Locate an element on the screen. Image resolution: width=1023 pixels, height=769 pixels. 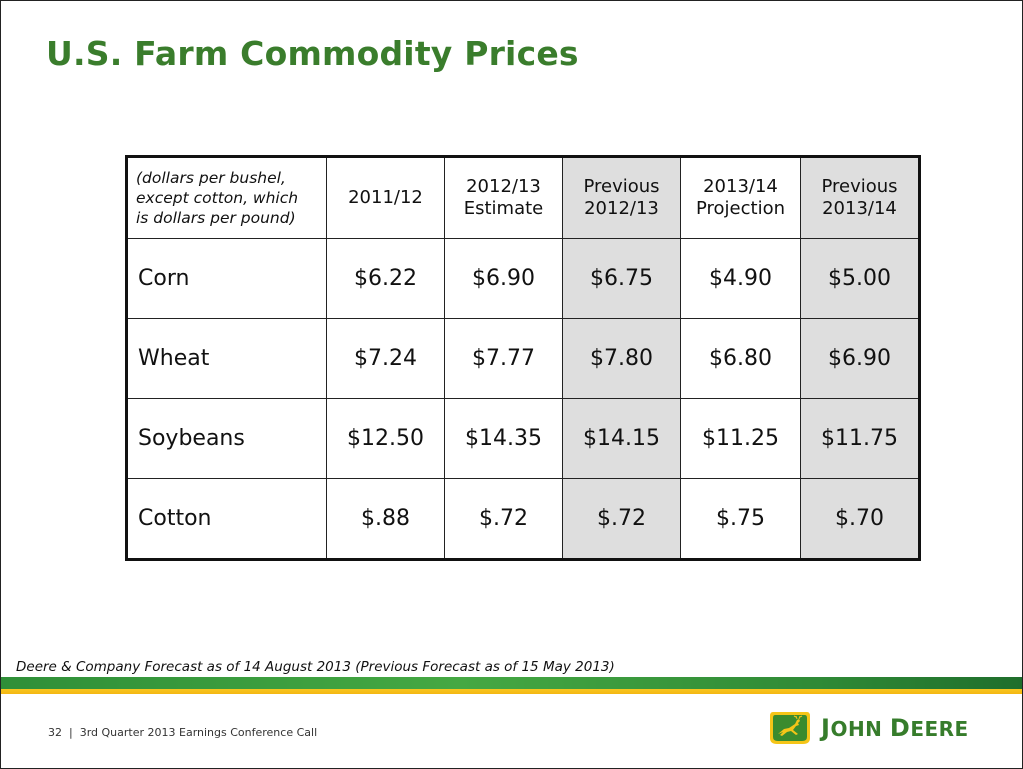
table-cell: $7.77 is located at coordinates (503, 358).